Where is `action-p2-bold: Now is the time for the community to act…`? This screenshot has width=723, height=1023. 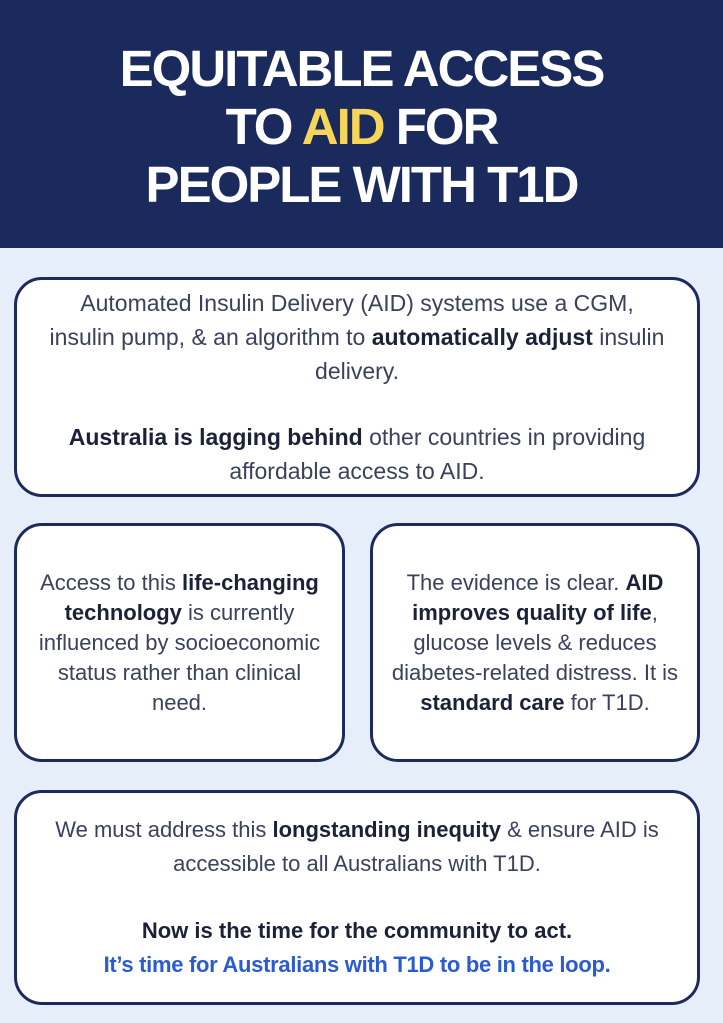 action-p2-bold: Now is the time for the community to act… is located at coordinates (357, 930).